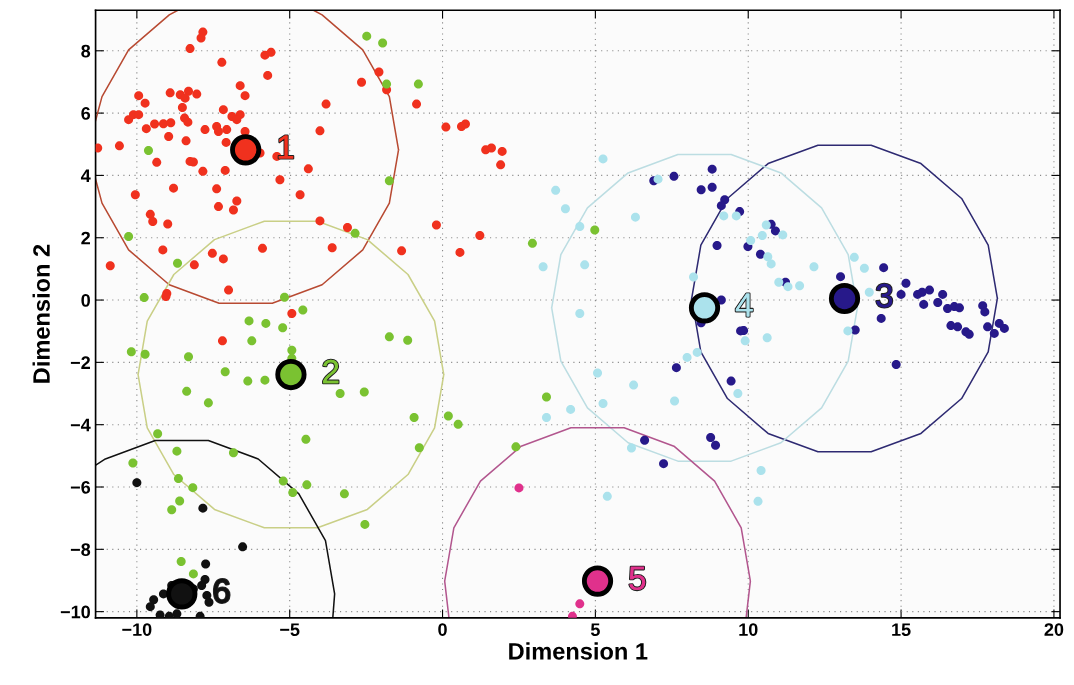  Describe the element at coordinates (86, 113) in the screenshot. I see `y-tick-label: 6` at that location.